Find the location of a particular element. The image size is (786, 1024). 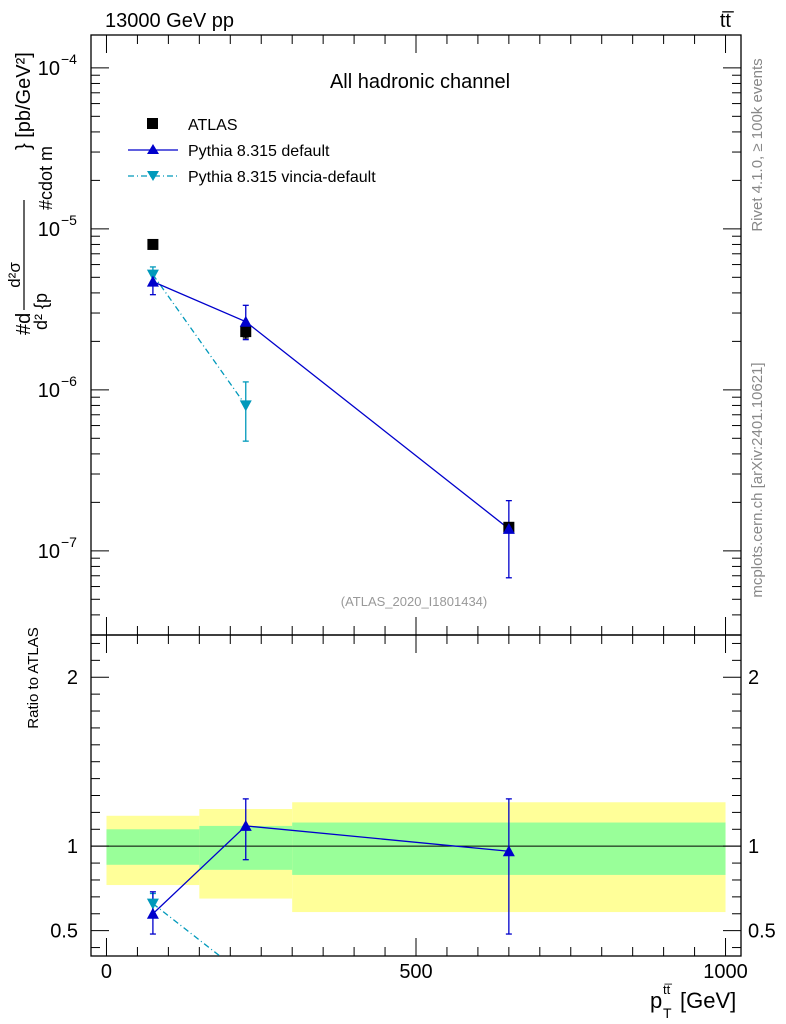

x-tick-label: 0 is located at coordinates (106, 972).